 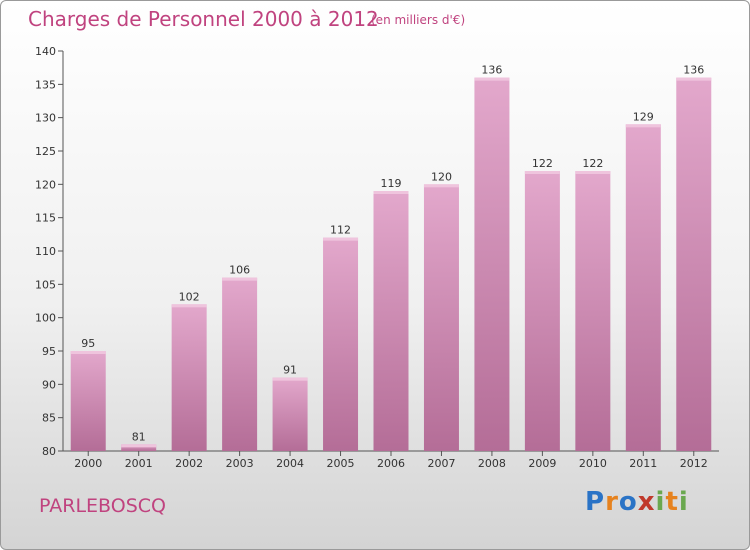 I want to click on data-label: 129, so click(x=643, y=116).